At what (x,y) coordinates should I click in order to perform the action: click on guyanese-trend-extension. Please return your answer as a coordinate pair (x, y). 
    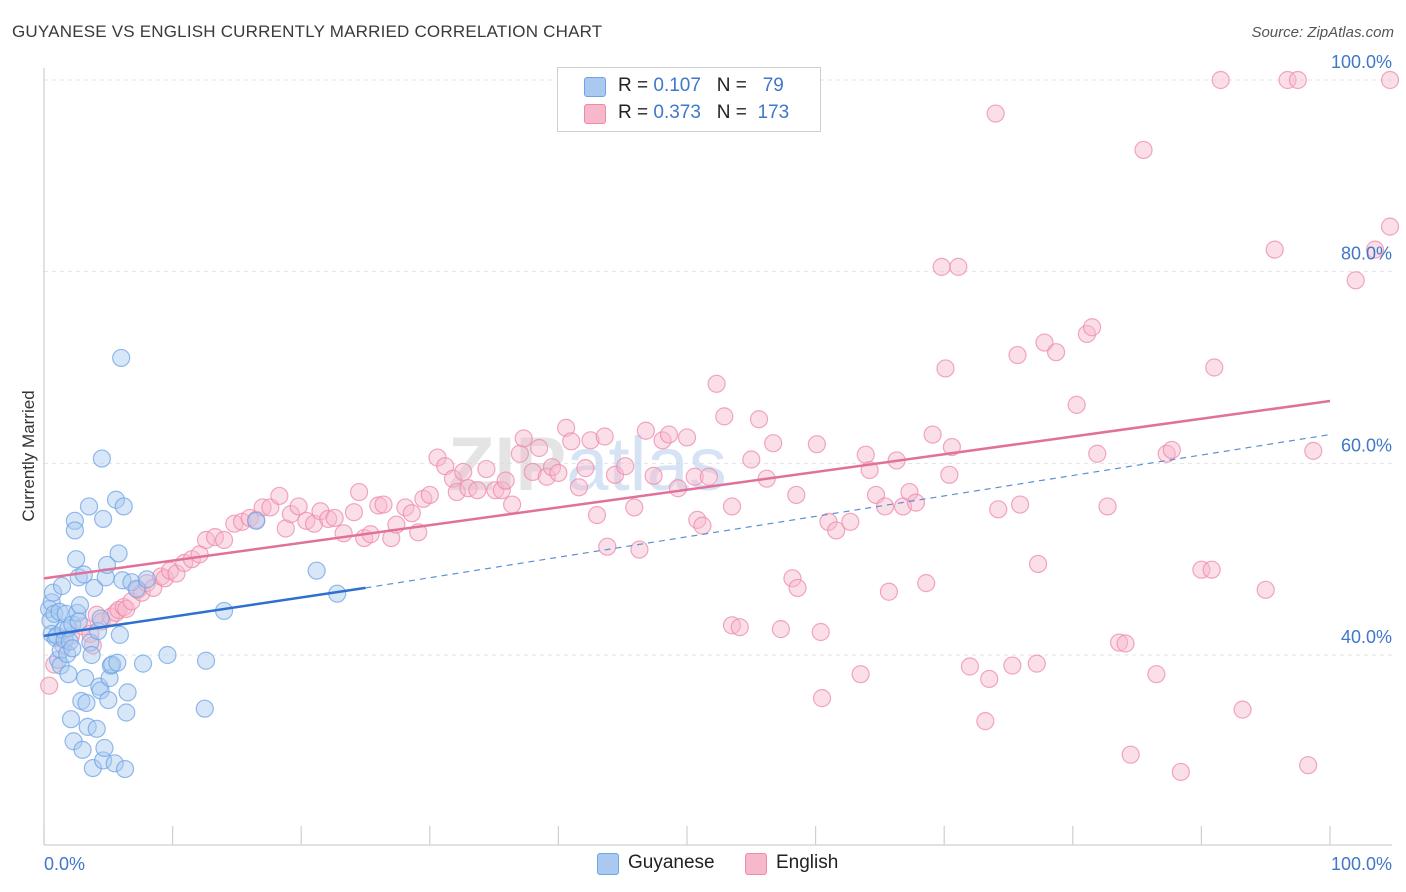
    Looking at the image, I should click on (848, 511).